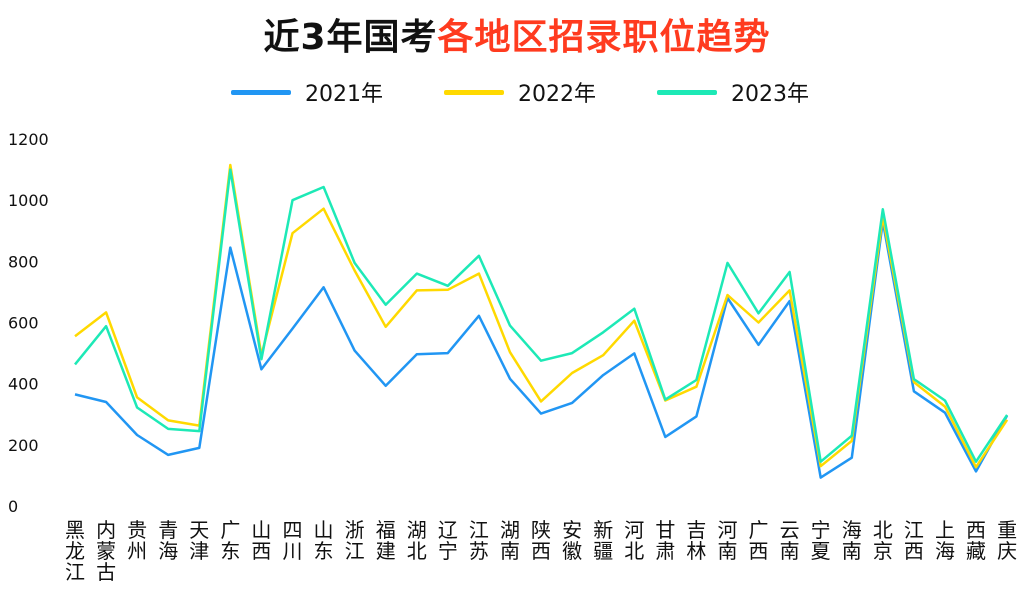 The width and height of the screenshot is (1034, 595). What do you see at coordinates (603, 540) in the screenshot?
I see `x-category-label: 新疆` at bounding box center [603, 540].